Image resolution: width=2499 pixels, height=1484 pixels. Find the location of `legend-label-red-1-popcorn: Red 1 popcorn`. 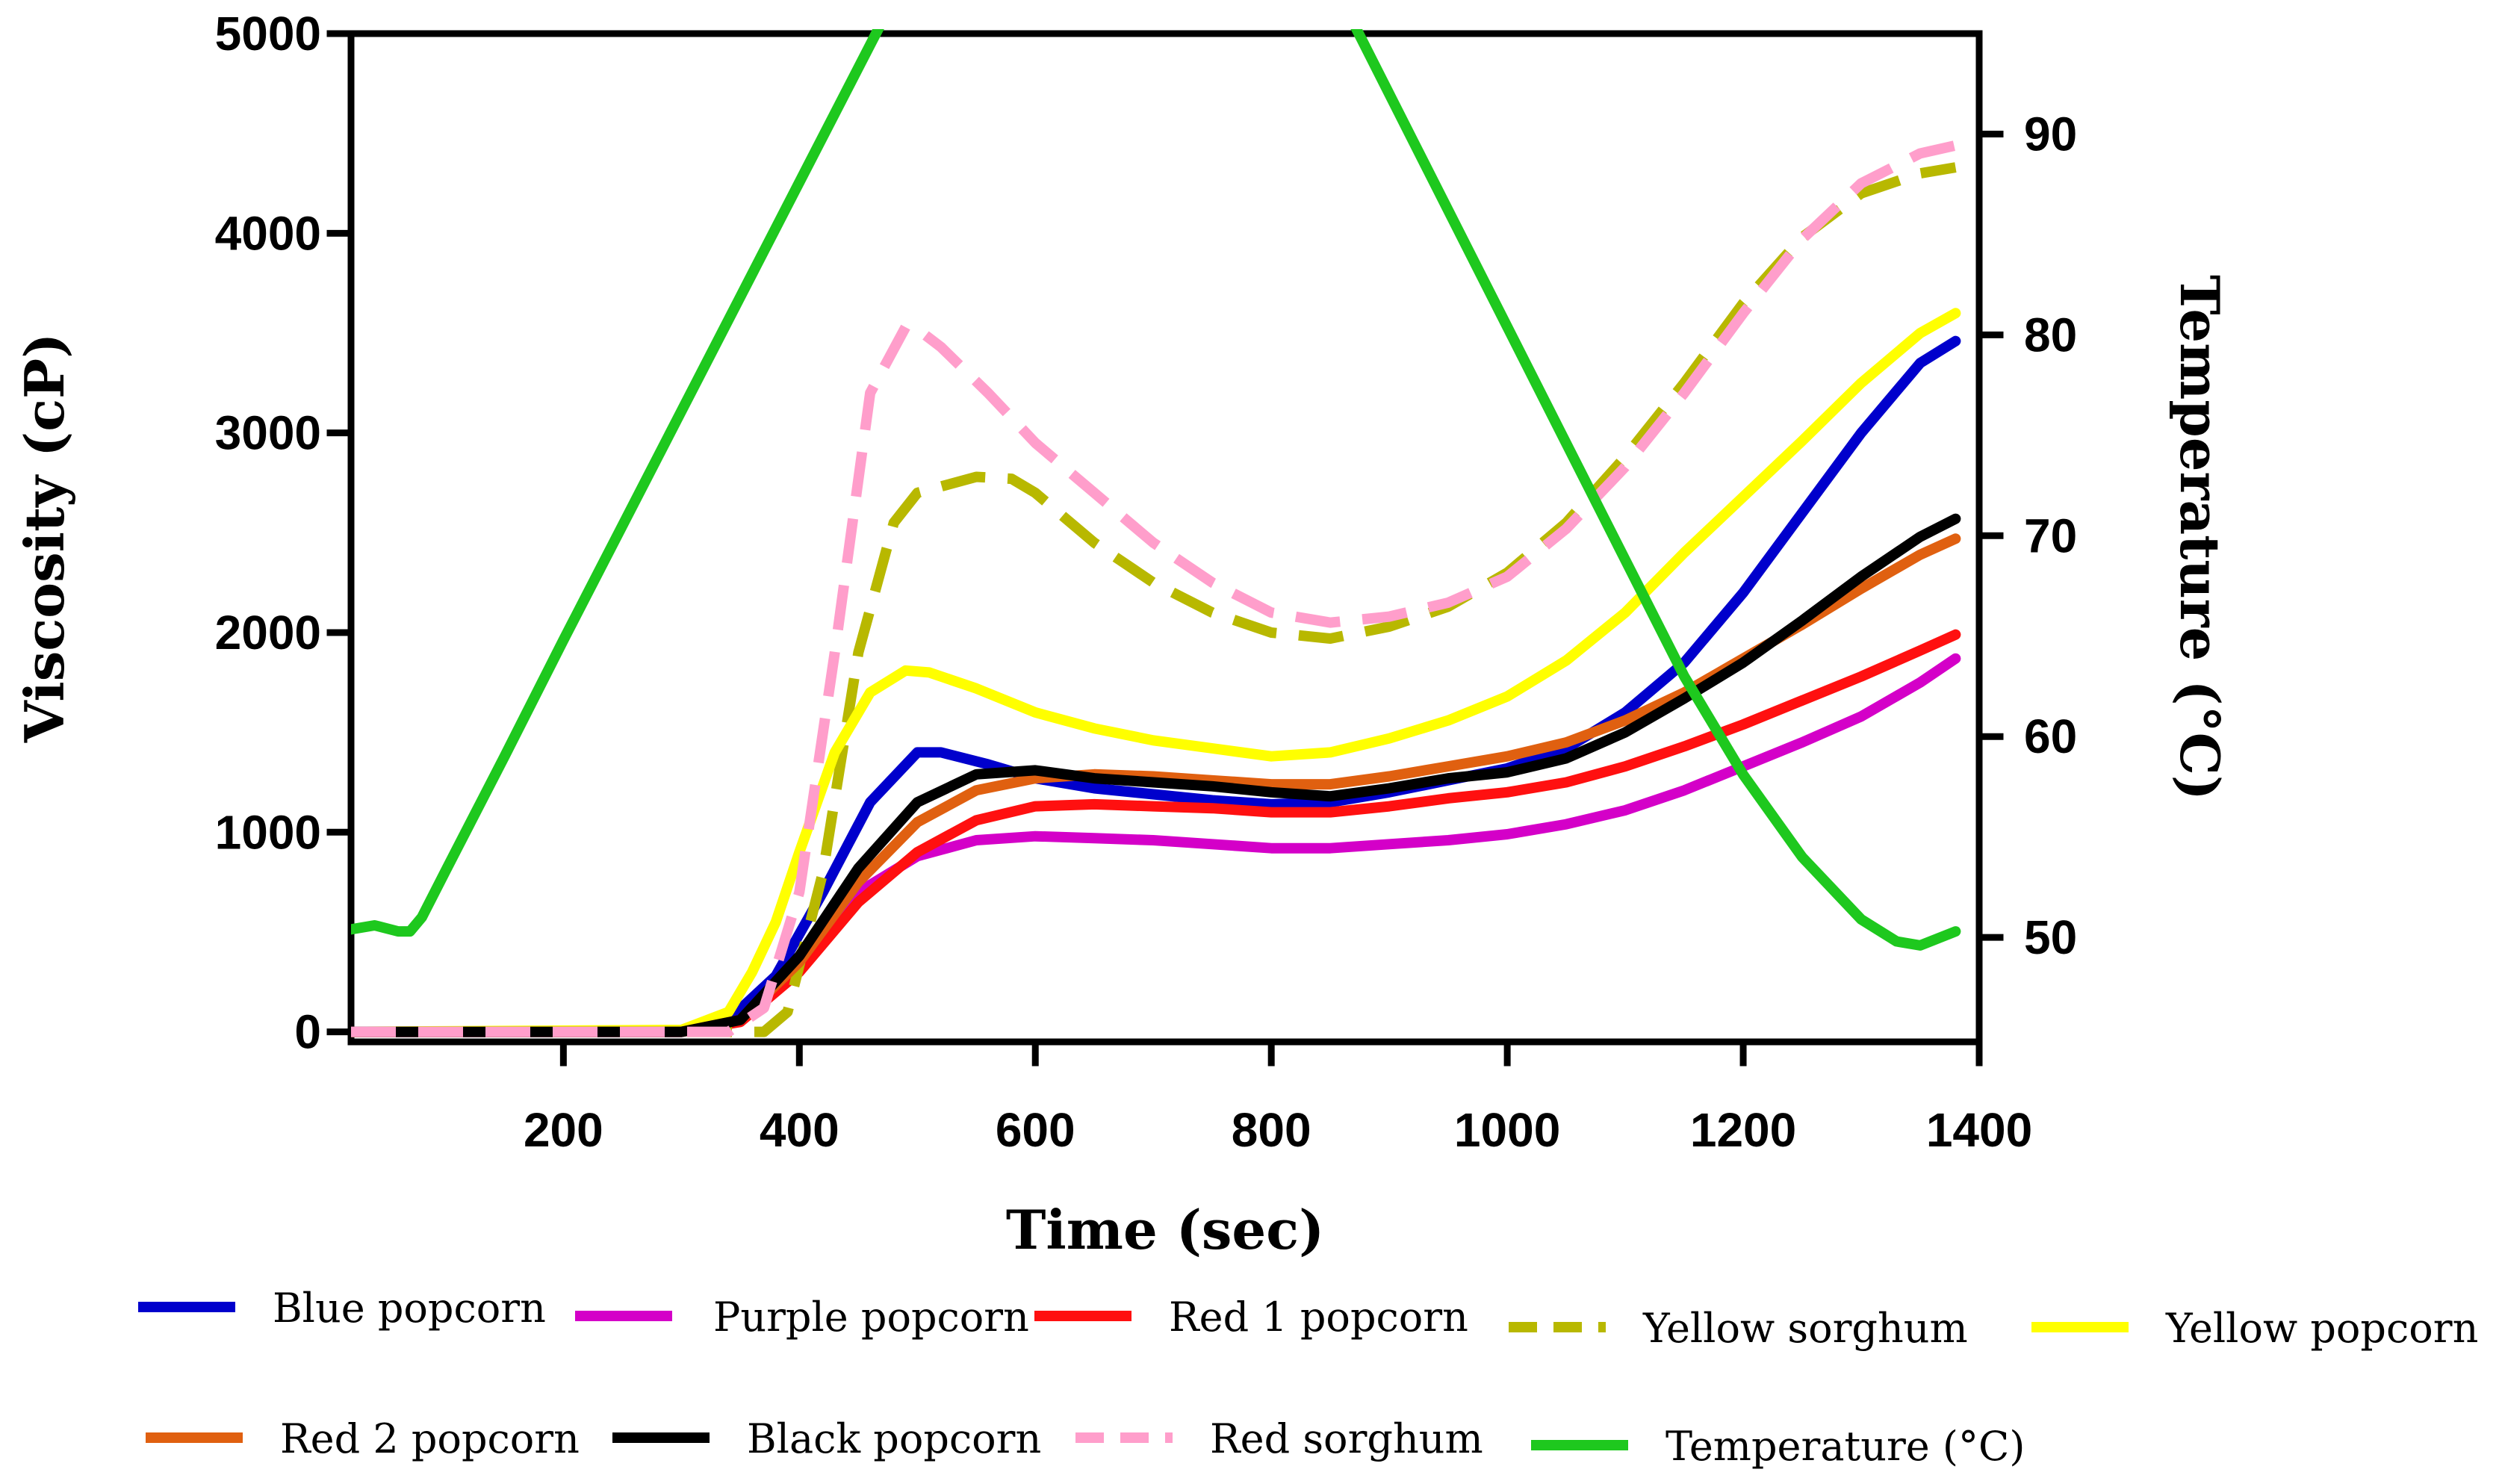

legend-label-red-1-popcorn: Red 1 popcorn is located at coordinates (1318, 1318).